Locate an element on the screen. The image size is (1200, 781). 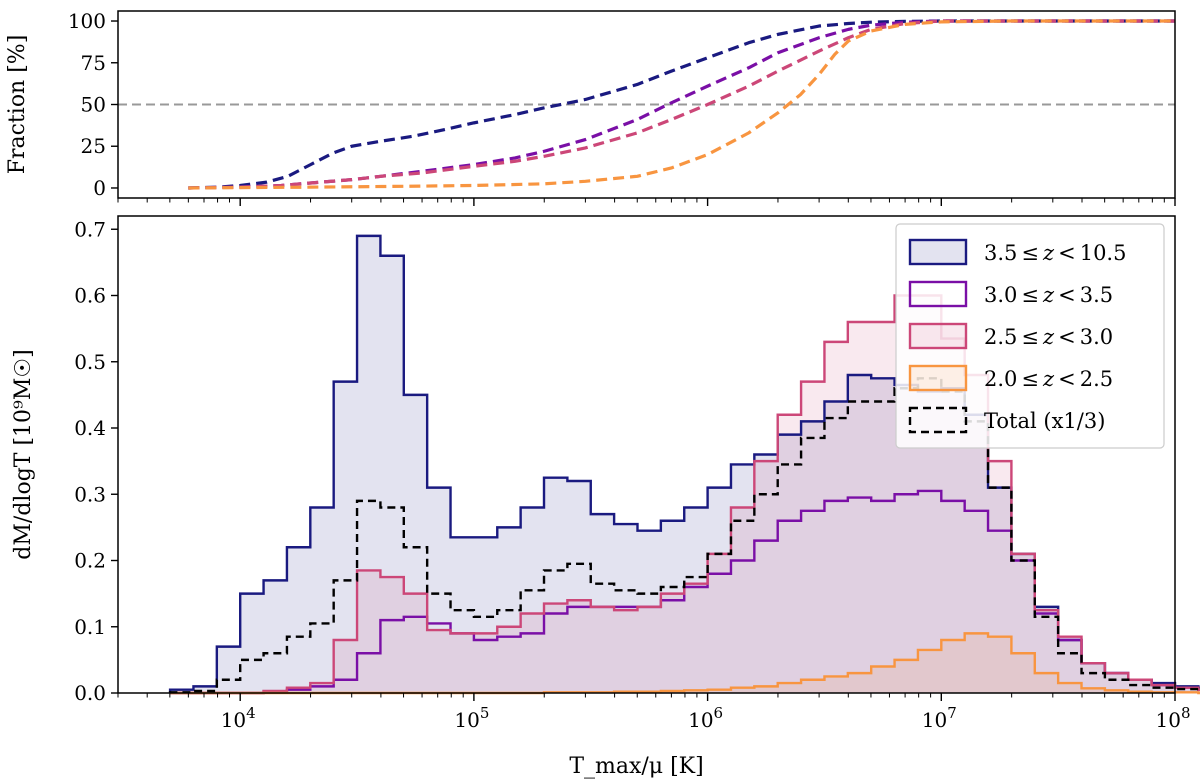
legend-box is located at coordinates (1030, 336).